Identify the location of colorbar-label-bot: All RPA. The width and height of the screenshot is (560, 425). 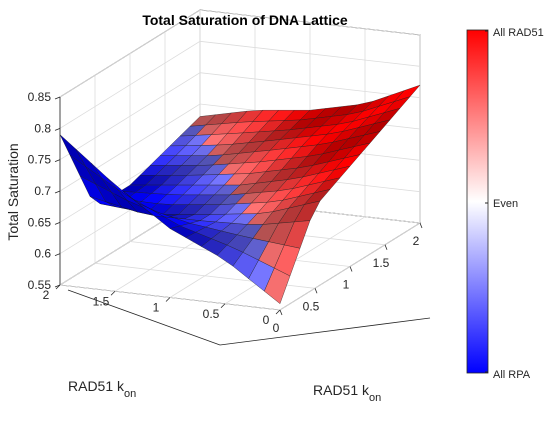
(512, 375).